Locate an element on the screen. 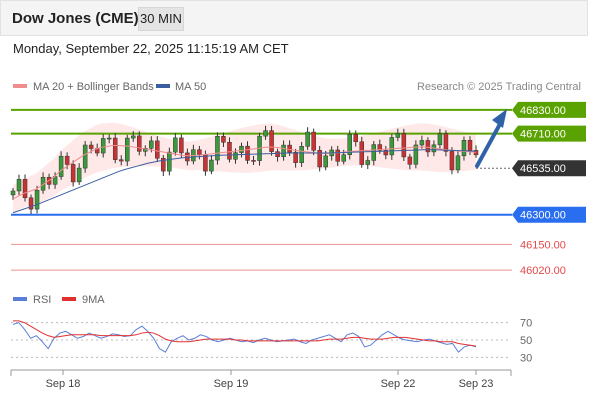 The height and width of the screenshot is (400, 590). legend-ma50-label: MA 50 is located at coordinates (190, 87).